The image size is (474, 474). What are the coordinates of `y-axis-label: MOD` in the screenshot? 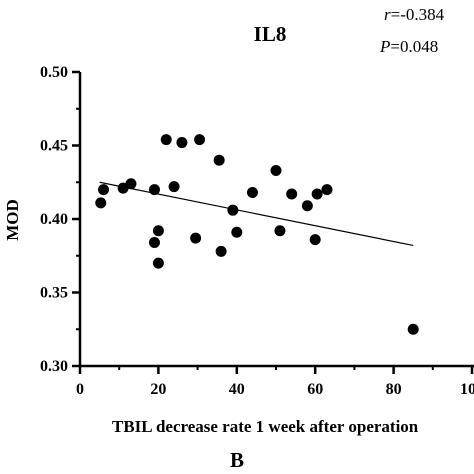 It's located at (12, 220).